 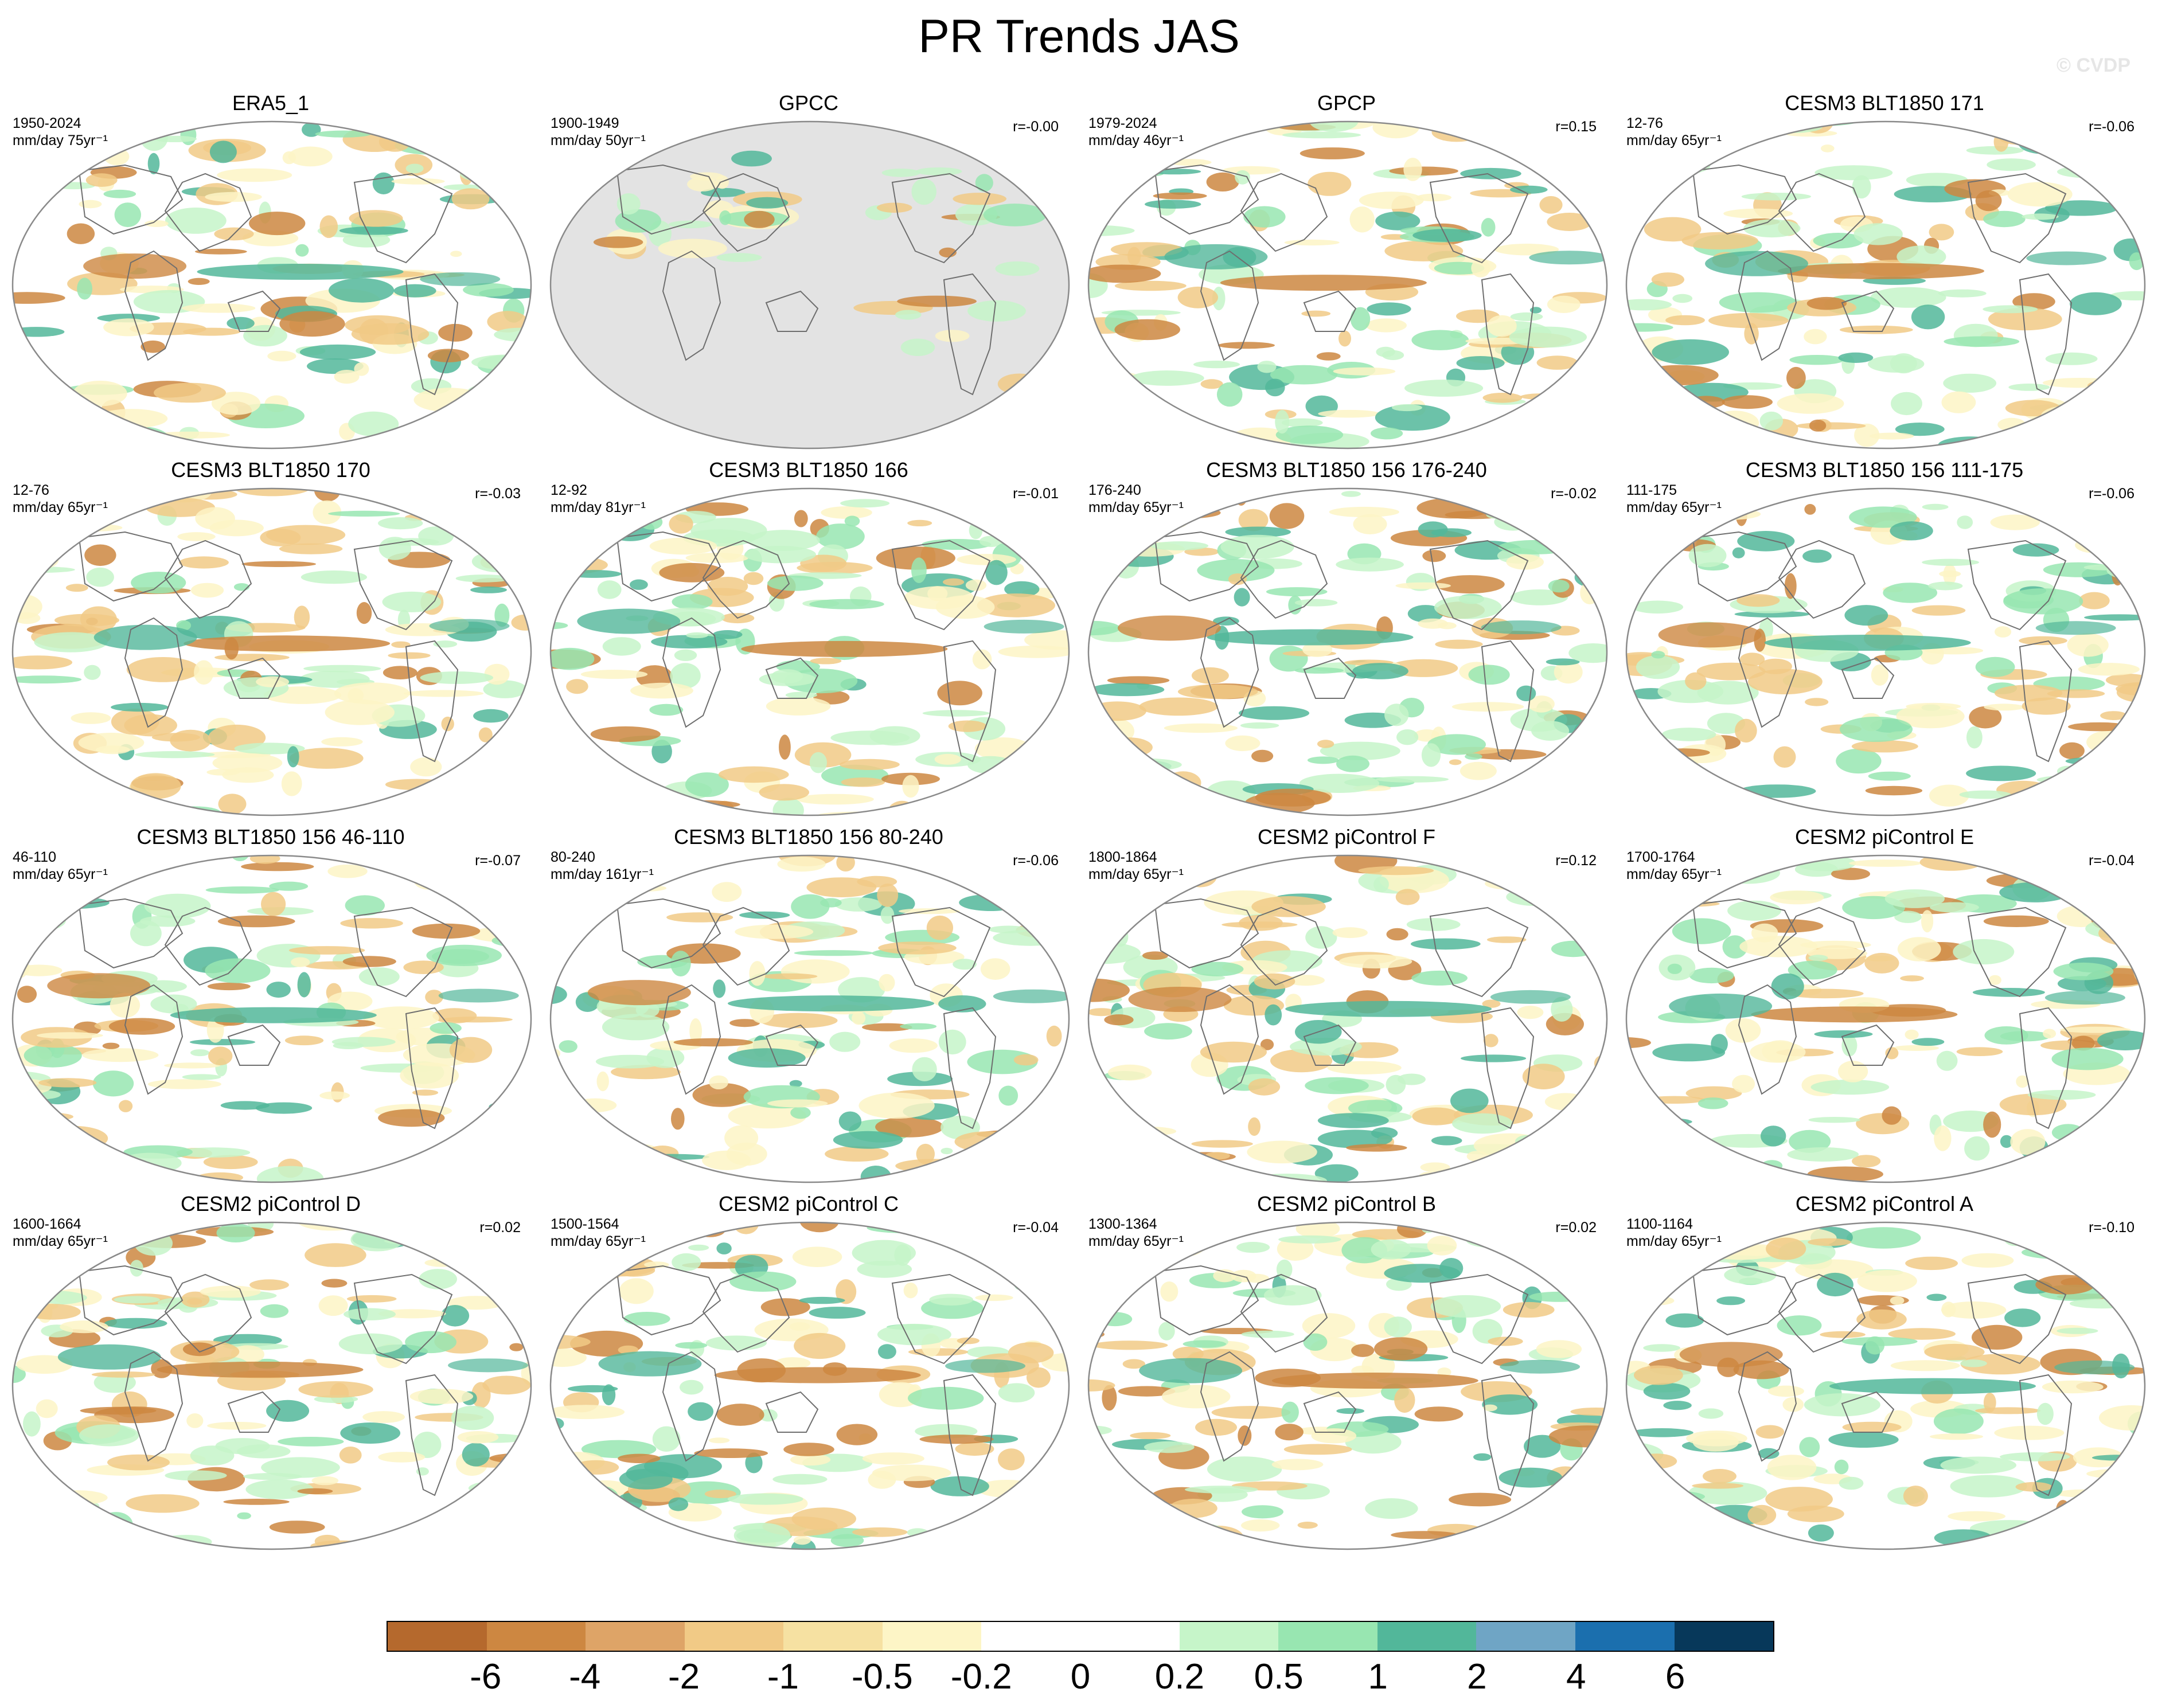 What do you see at coordinates (1346, 837) in the screenshot?
I see `panel-title: CESM2 piControl F` at bounding box center [1346, 837].